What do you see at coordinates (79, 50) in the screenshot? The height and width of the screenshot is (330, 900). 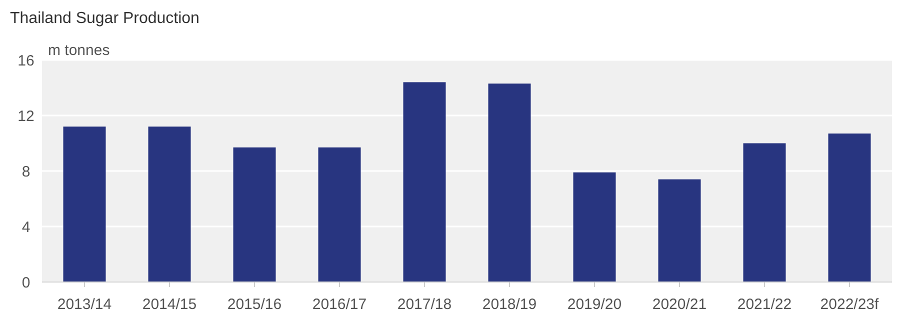 I see `y-axis-title: m tonnes` at bounding box center [79, 50].